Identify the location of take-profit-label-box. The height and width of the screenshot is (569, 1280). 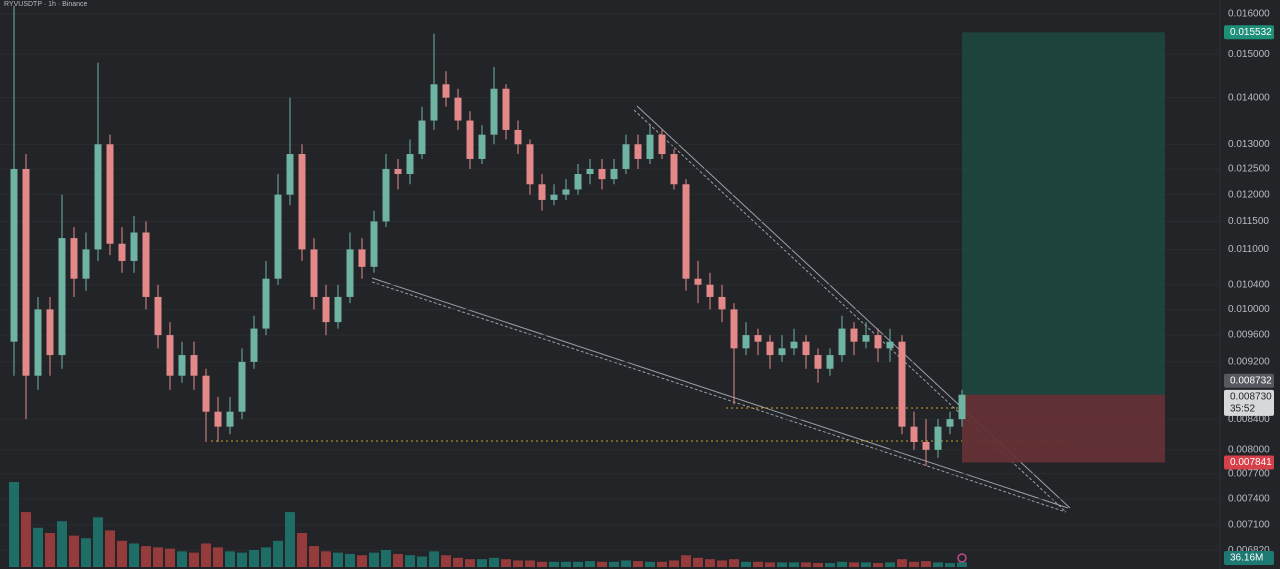
(1249, 32).